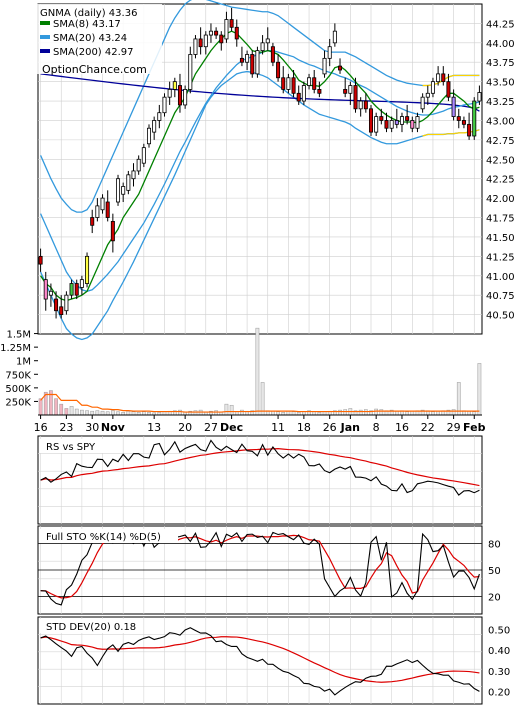  What do you see at coordinates (500, 24) in the screenshot?
I see `price-ytick: 44.25` at bounding box center [500, 24].